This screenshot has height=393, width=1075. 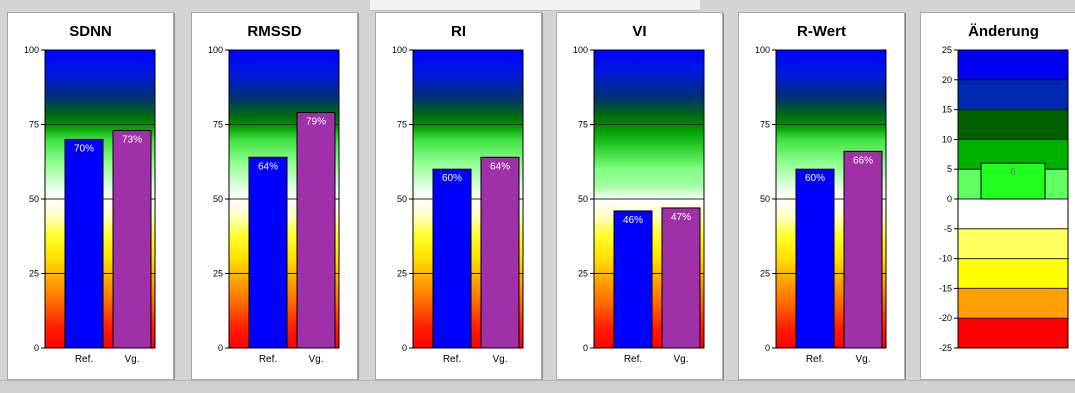 What do you see at coordinates (948, 229) in the screenshot?
I see `y-tick-label: -5` at bounding box center [948, 229].